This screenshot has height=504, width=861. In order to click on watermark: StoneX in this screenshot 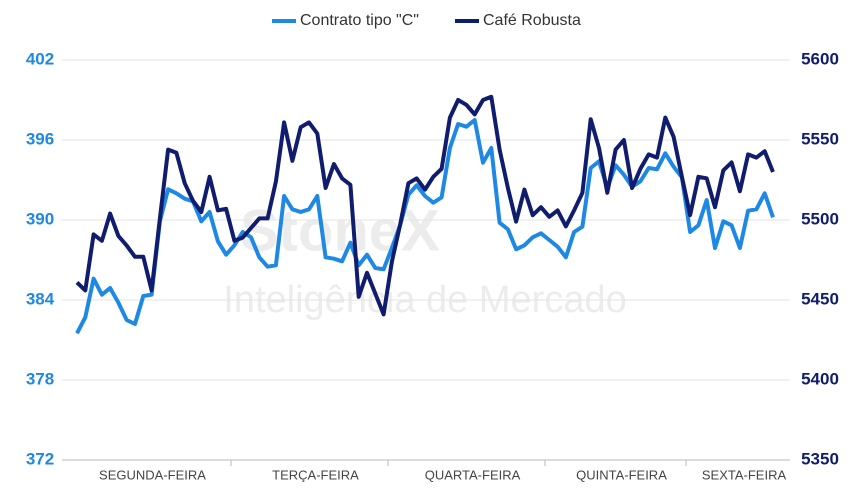, I will do `click(340, 230)`.